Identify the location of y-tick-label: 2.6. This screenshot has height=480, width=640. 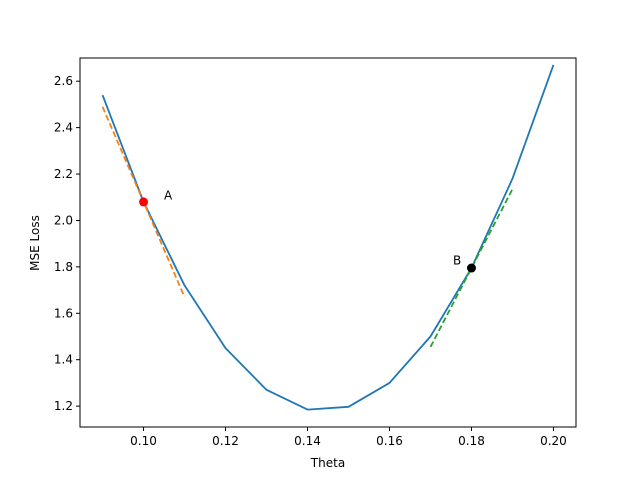
(63, 81).